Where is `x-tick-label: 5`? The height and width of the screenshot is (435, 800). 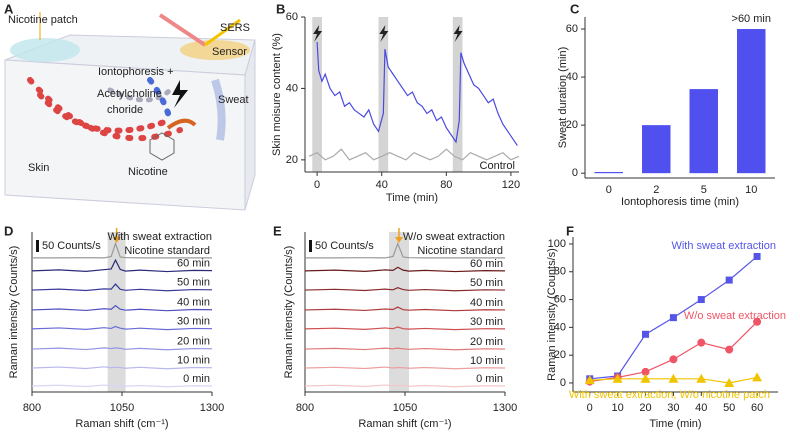
x-tick-label: 5 is located at coordinates (704, 190).